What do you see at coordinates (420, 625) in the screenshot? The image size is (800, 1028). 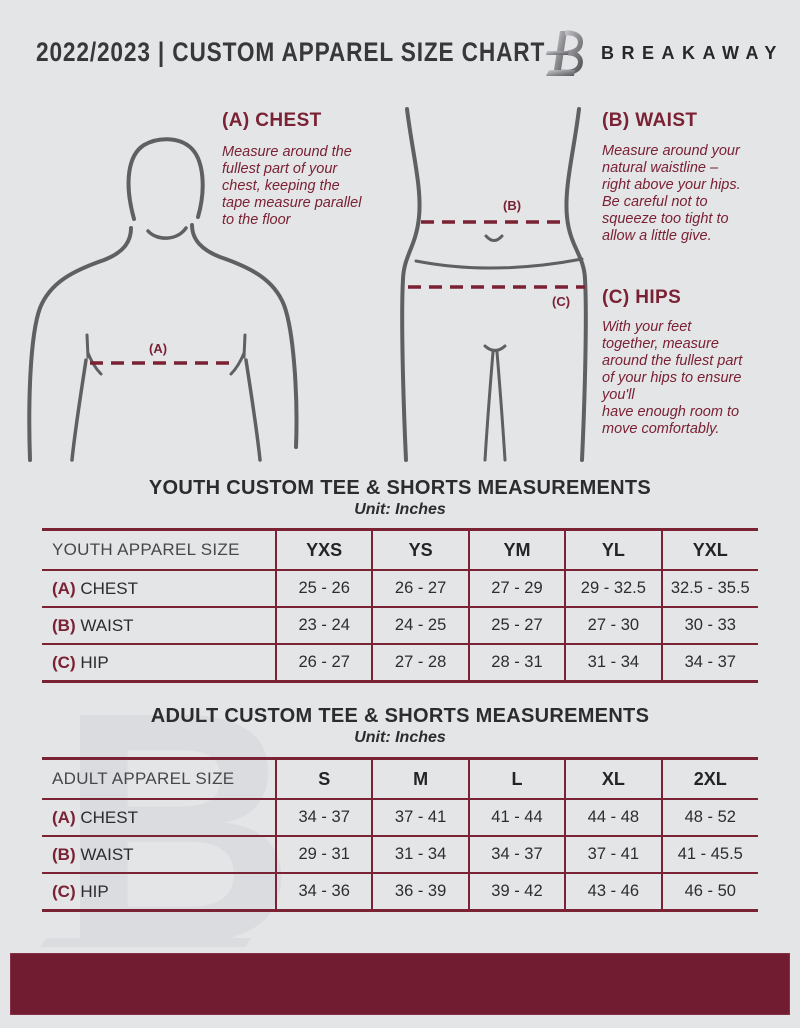 I see `cell: 24 - 25` at bounding box center [420, 625].